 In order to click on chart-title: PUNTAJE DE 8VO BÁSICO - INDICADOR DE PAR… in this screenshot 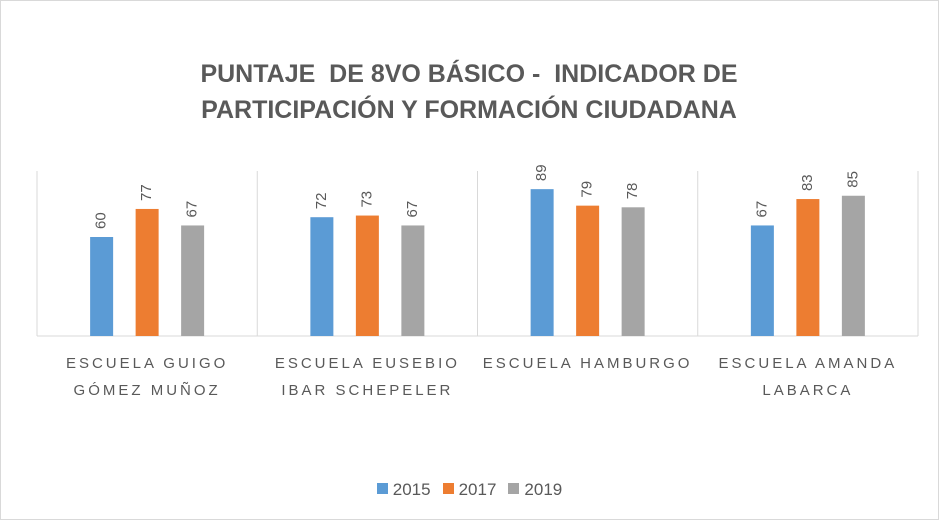, I will do `click(472, 92)`.